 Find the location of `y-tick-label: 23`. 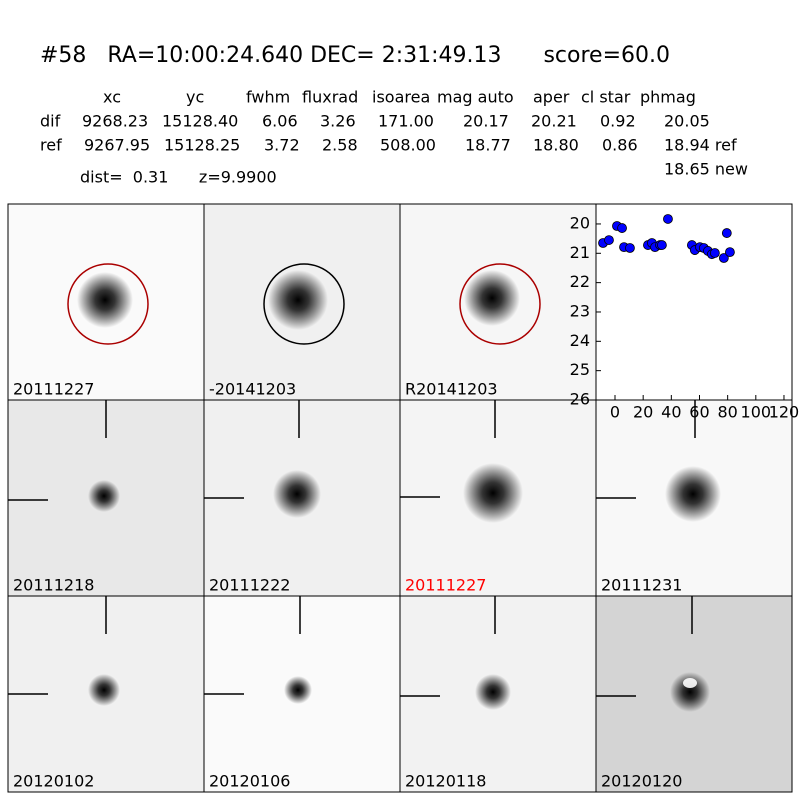

y-tick-label: 23 is located at coordinates (580, 310).